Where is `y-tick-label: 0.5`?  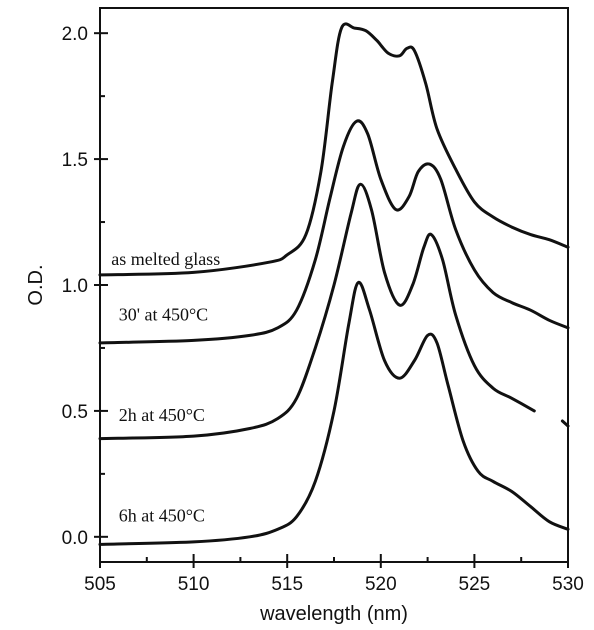
y-tick-label: 0.5 is located at coordinates (75, 412).